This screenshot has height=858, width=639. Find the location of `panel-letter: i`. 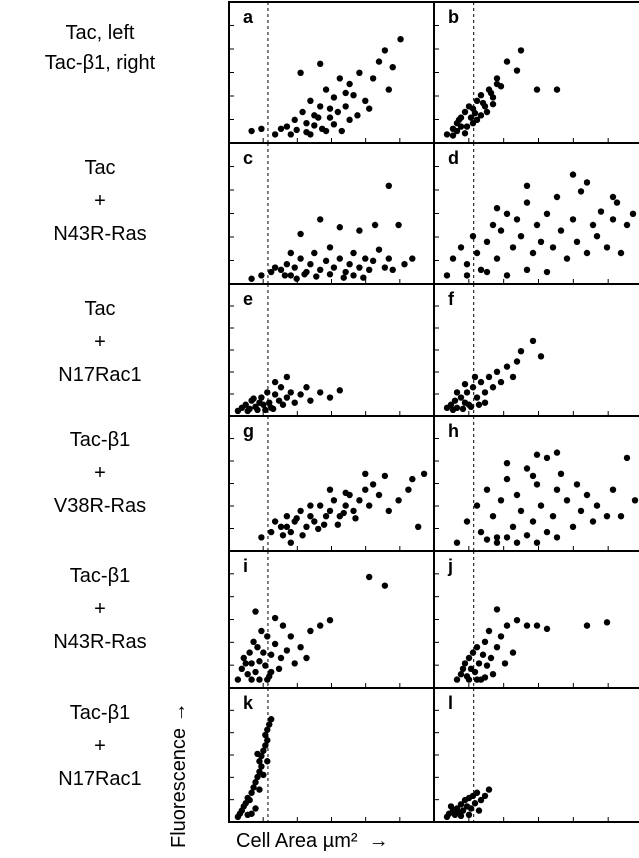

panel-letter: i is located at coordinates (245, 566).